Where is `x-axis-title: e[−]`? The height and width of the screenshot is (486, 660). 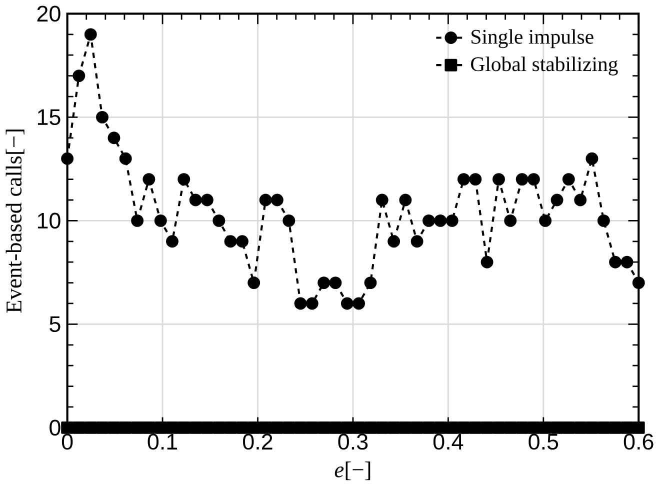 x-axis-title: e[−] is located at coordinates (352, 471).